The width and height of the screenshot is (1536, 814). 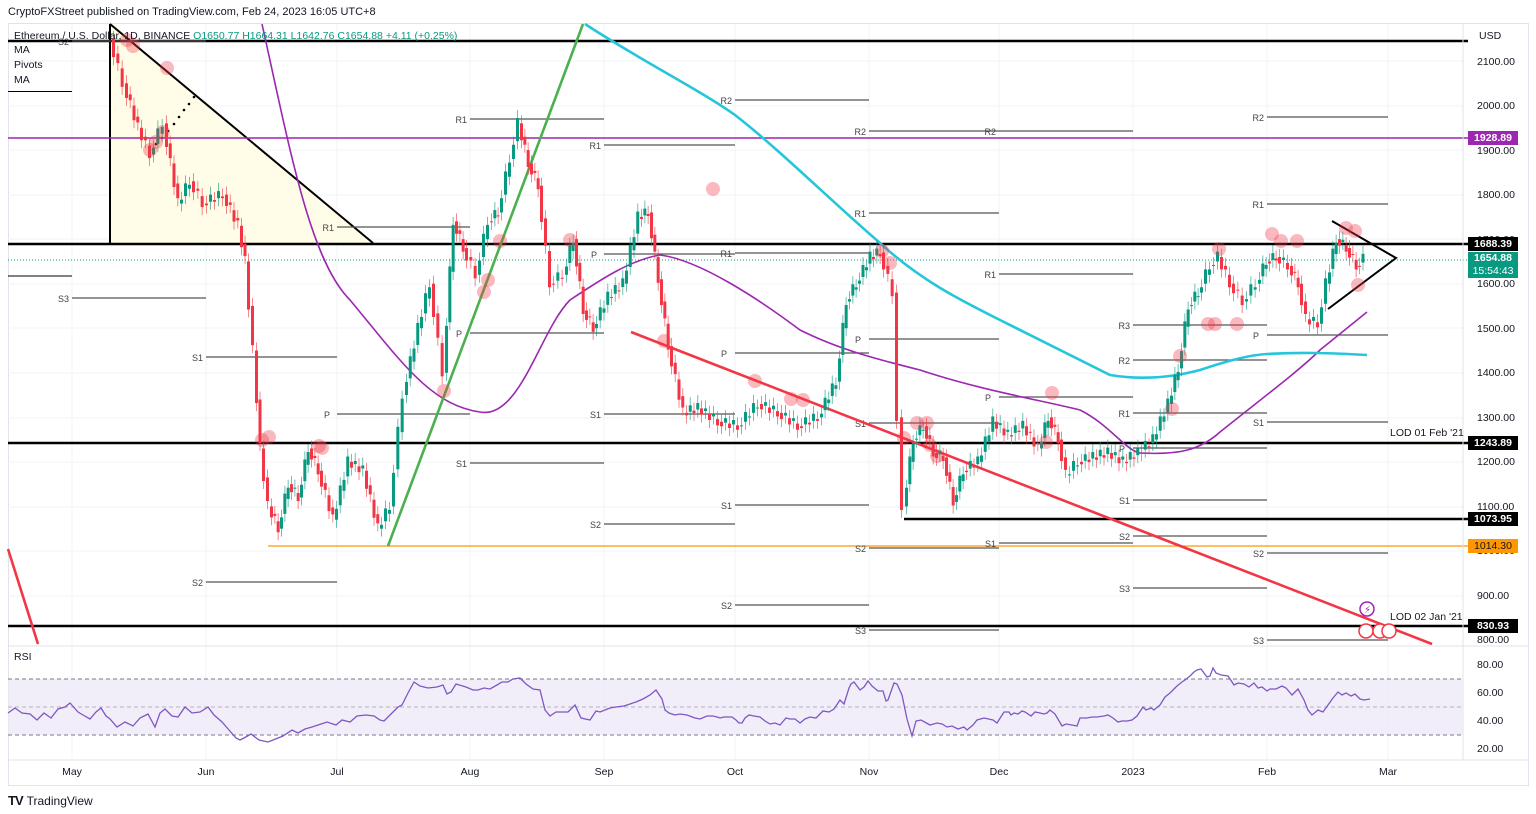 I want to click on rsi-line, so click(x=689, y=704).